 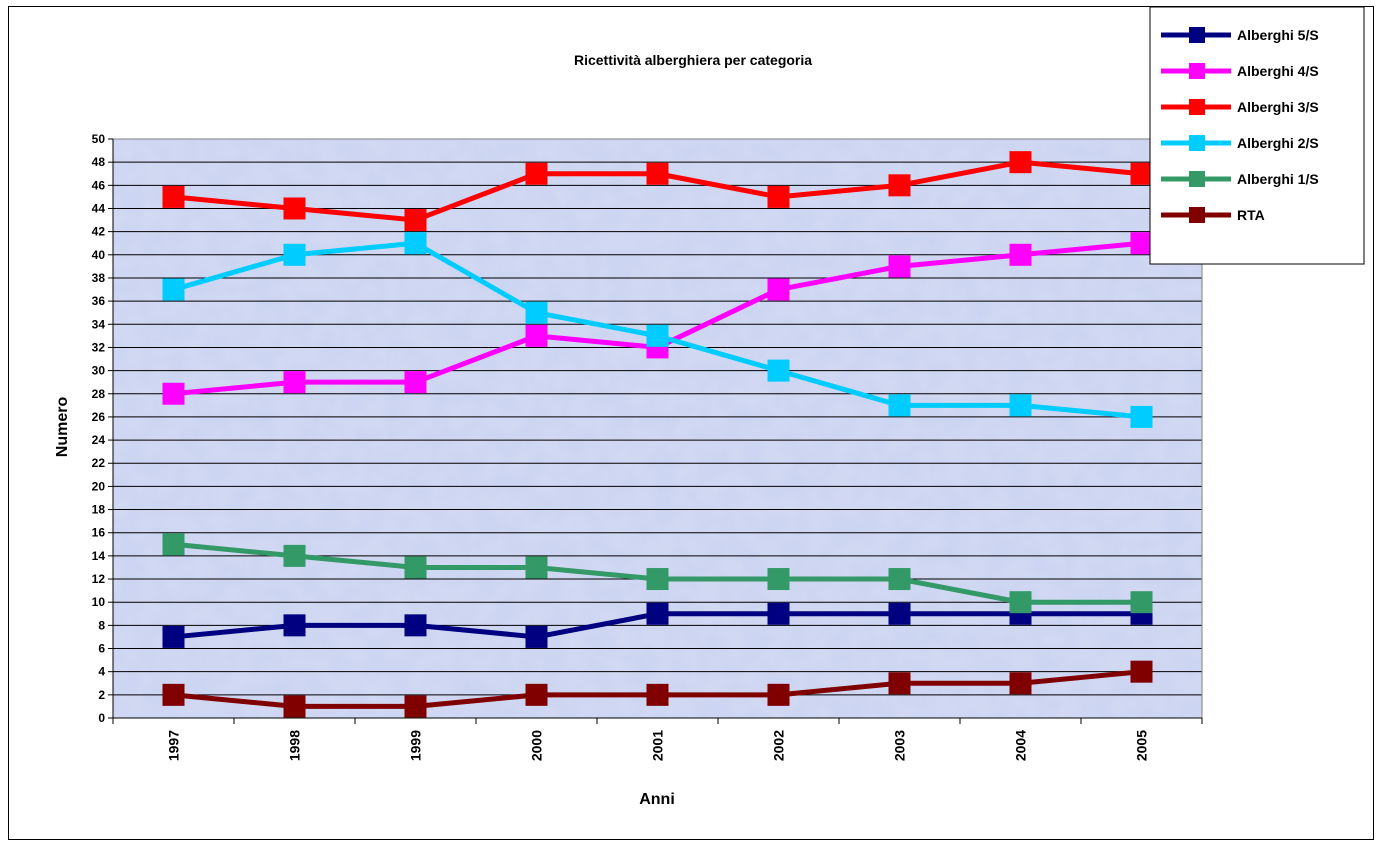 What do you see at coordinates (101, 625) in the screenshot?
I see `y-tick-label: 8` at bounding box center [101, 625].